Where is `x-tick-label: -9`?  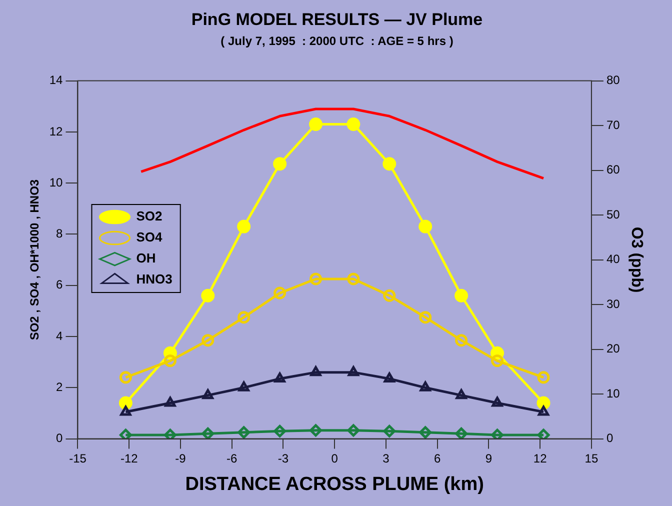 x-tick-label: -9 is located at coordinates (180, 458).